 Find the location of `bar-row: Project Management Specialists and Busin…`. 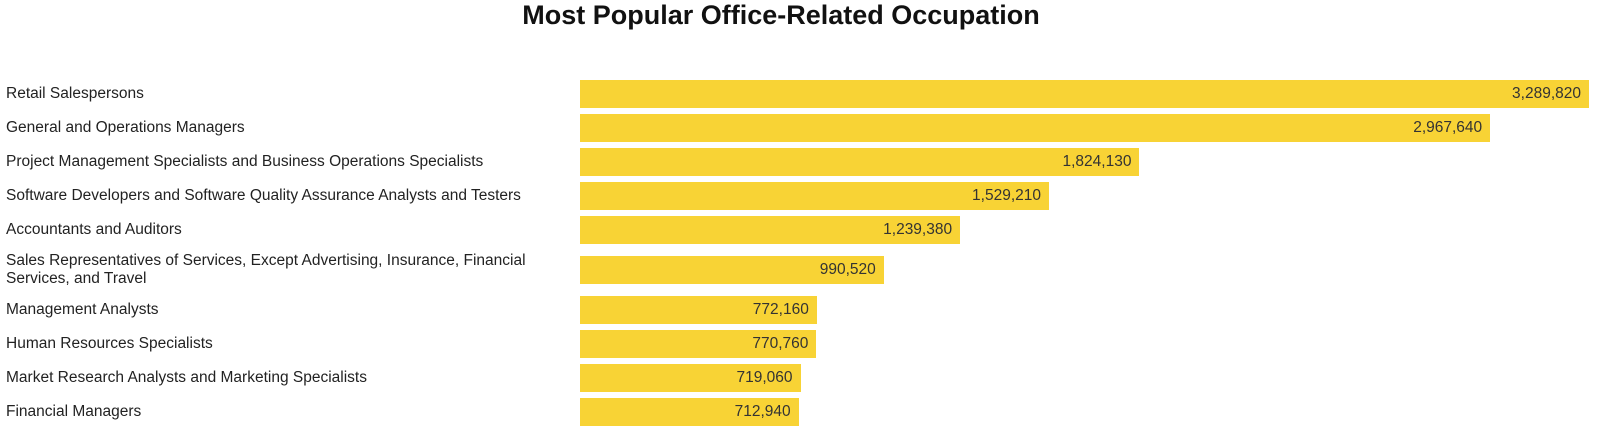

bar-row: Project Management Specialists and Busin… is located at coordinates (800, 162).